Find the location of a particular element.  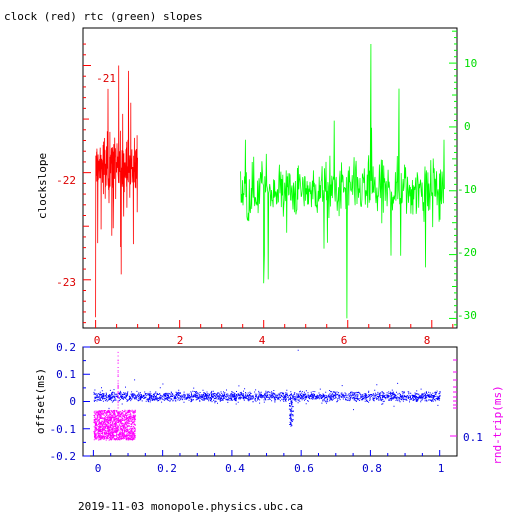

top-y2-tick-label: -30 is located at coordinates (467, 315).